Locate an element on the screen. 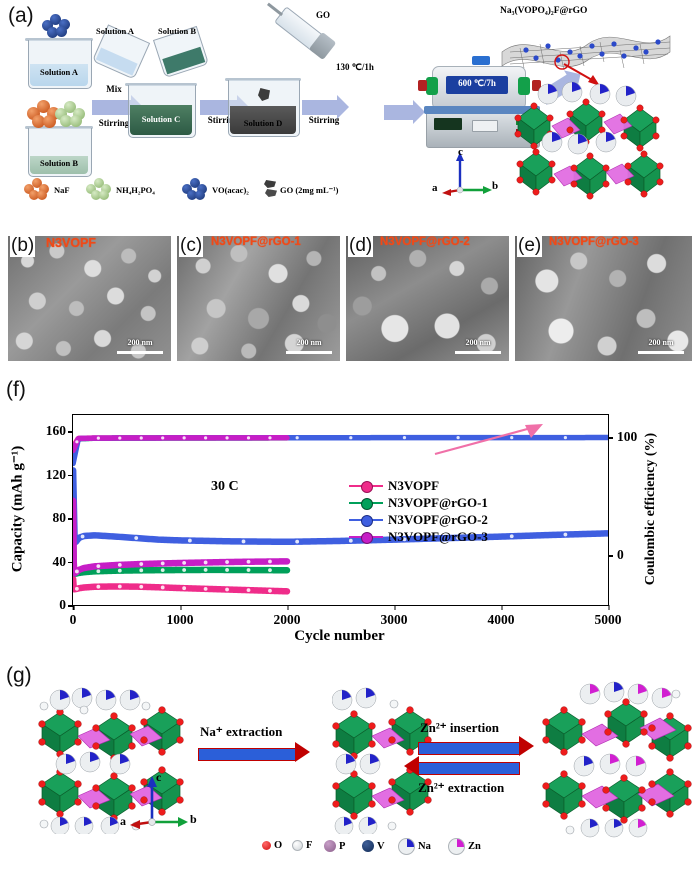 The image size is (700, 874). furnace-valve-left is located at coordinates (422, 85).